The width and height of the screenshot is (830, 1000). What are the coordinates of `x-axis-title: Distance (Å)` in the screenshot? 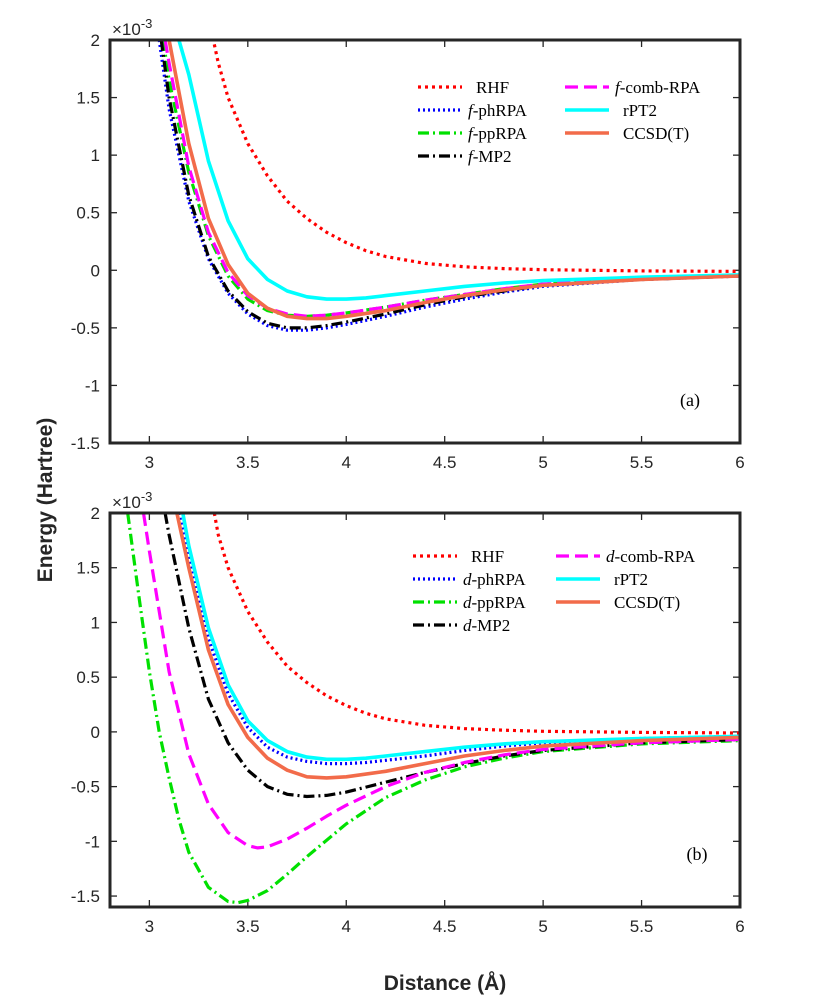 It's located at (445, 983).